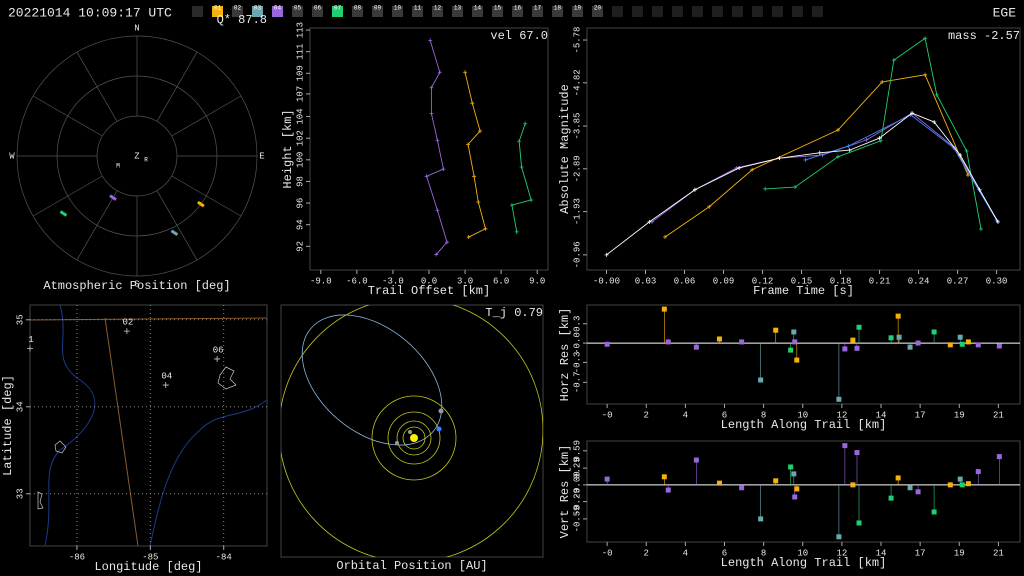  What do you see at coordinates (803, 291) in the screenshot?
I see `x-axis-label: Frame Time [s]` at bounding box center [803, 291].